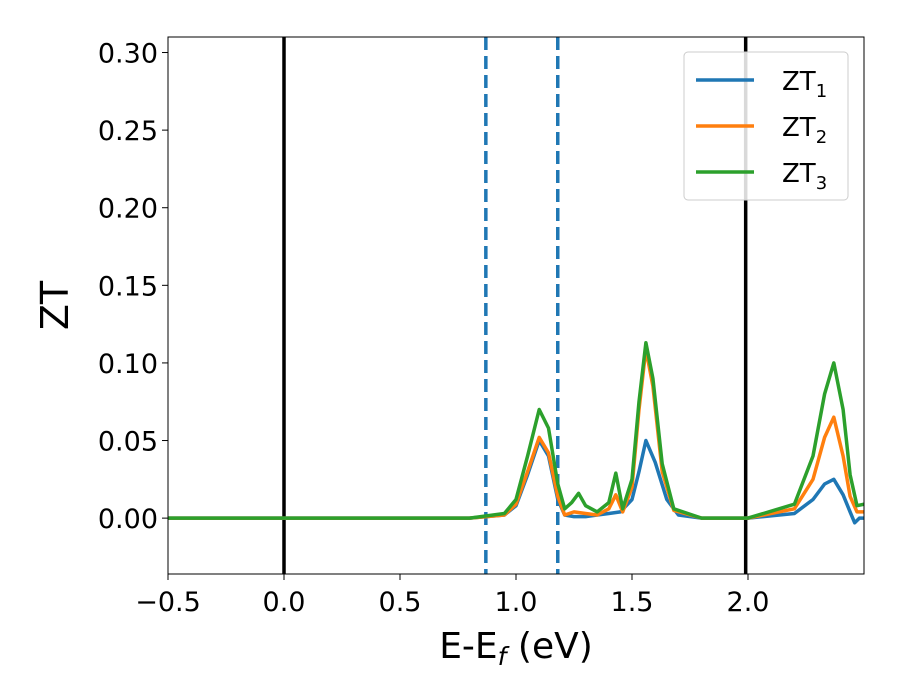  Describe the element at coordinates (55, 305) in the screenshot. I see `y-axis-label: ZT` at that location.